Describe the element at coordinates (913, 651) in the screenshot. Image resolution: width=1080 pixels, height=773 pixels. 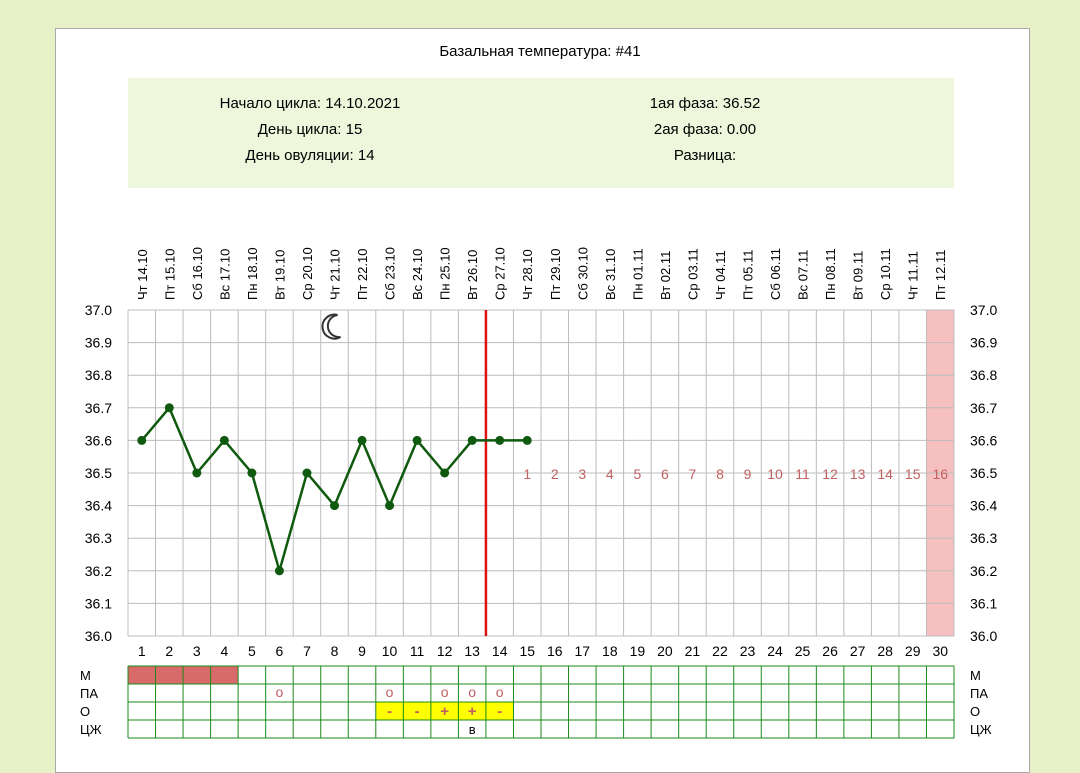
I see `day-number: 29` at that location.